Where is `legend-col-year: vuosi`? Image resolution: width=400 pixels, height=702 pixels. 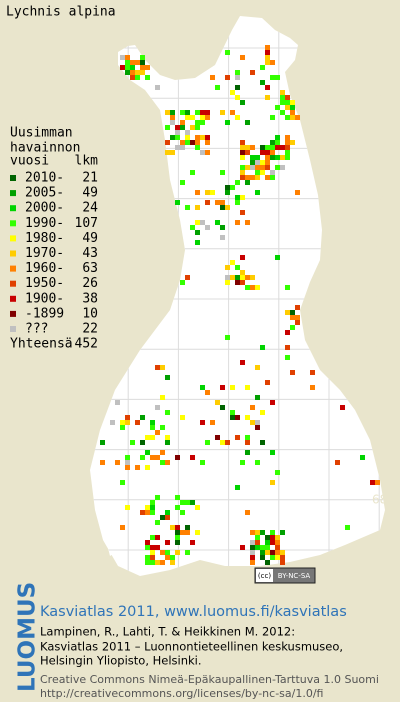
legend-col-year: vuosi is located at coordinates (29, 161).